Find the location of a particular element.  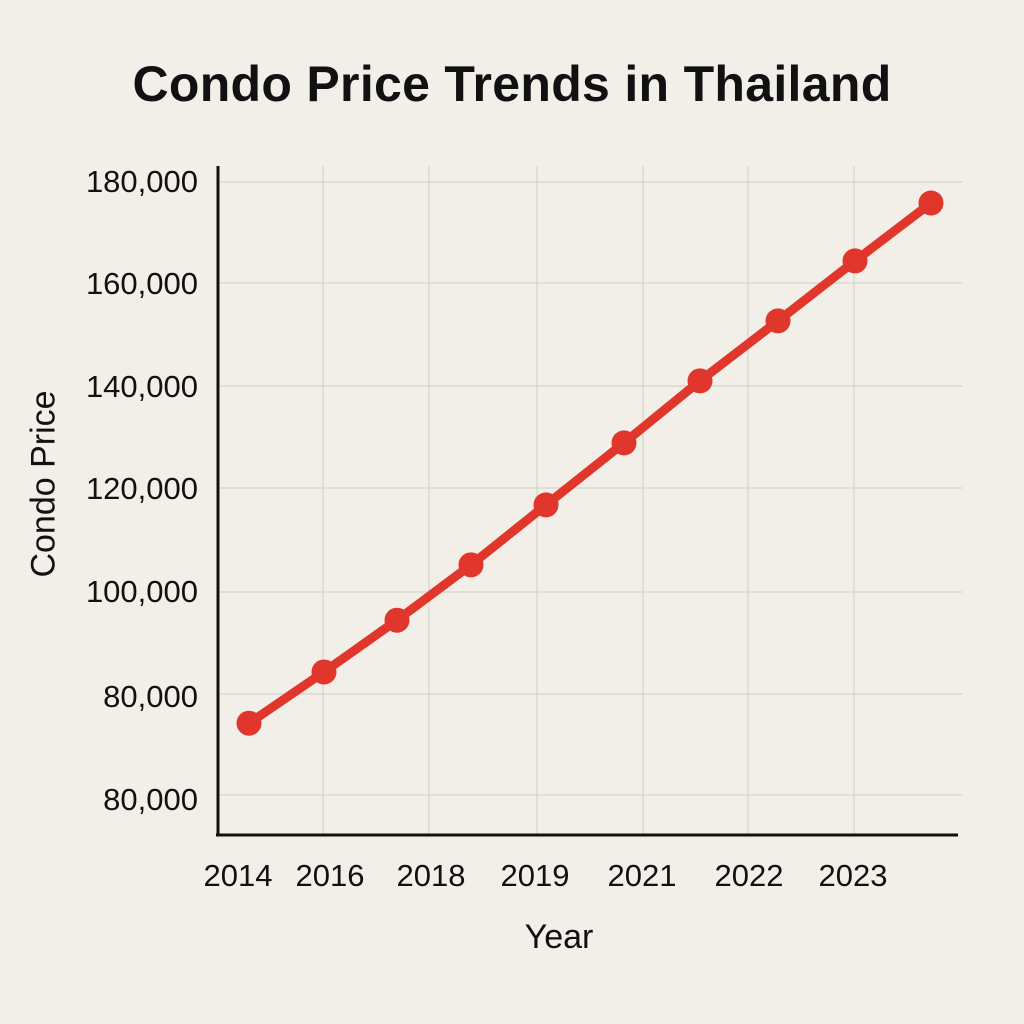

y-tick-label: 180,000 is located at coordinates (141, 181).